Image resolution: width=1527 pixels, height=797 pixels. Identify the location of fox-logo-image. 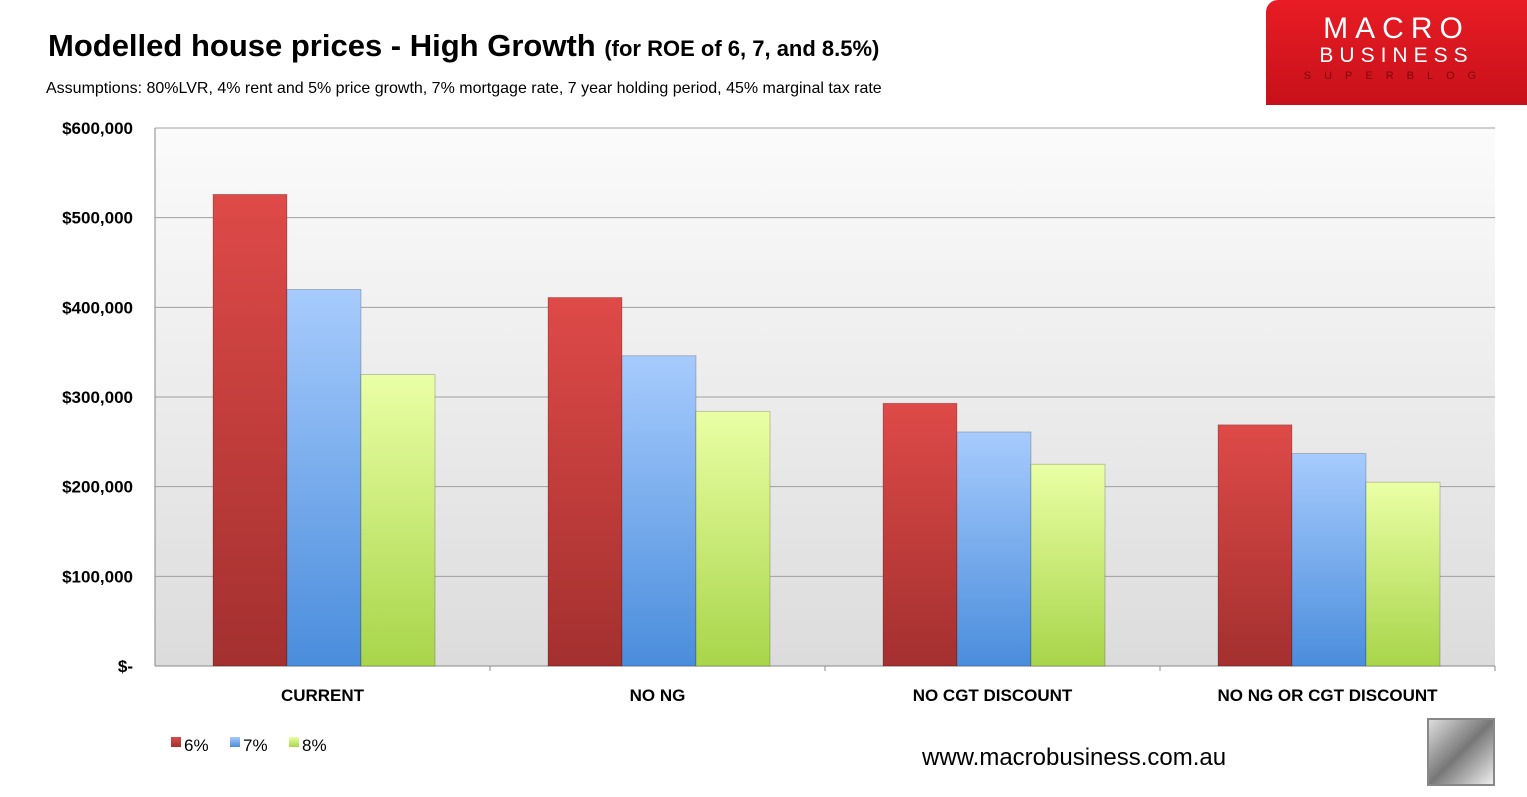
(1461, 752).